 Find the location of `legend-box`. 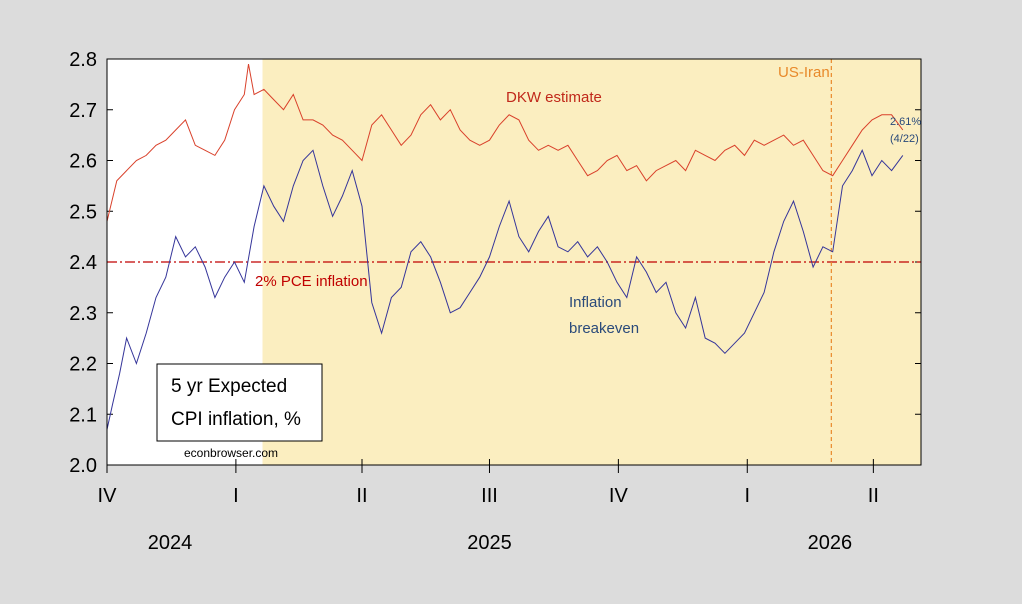

legend-box is located at coordinates (239, 402).